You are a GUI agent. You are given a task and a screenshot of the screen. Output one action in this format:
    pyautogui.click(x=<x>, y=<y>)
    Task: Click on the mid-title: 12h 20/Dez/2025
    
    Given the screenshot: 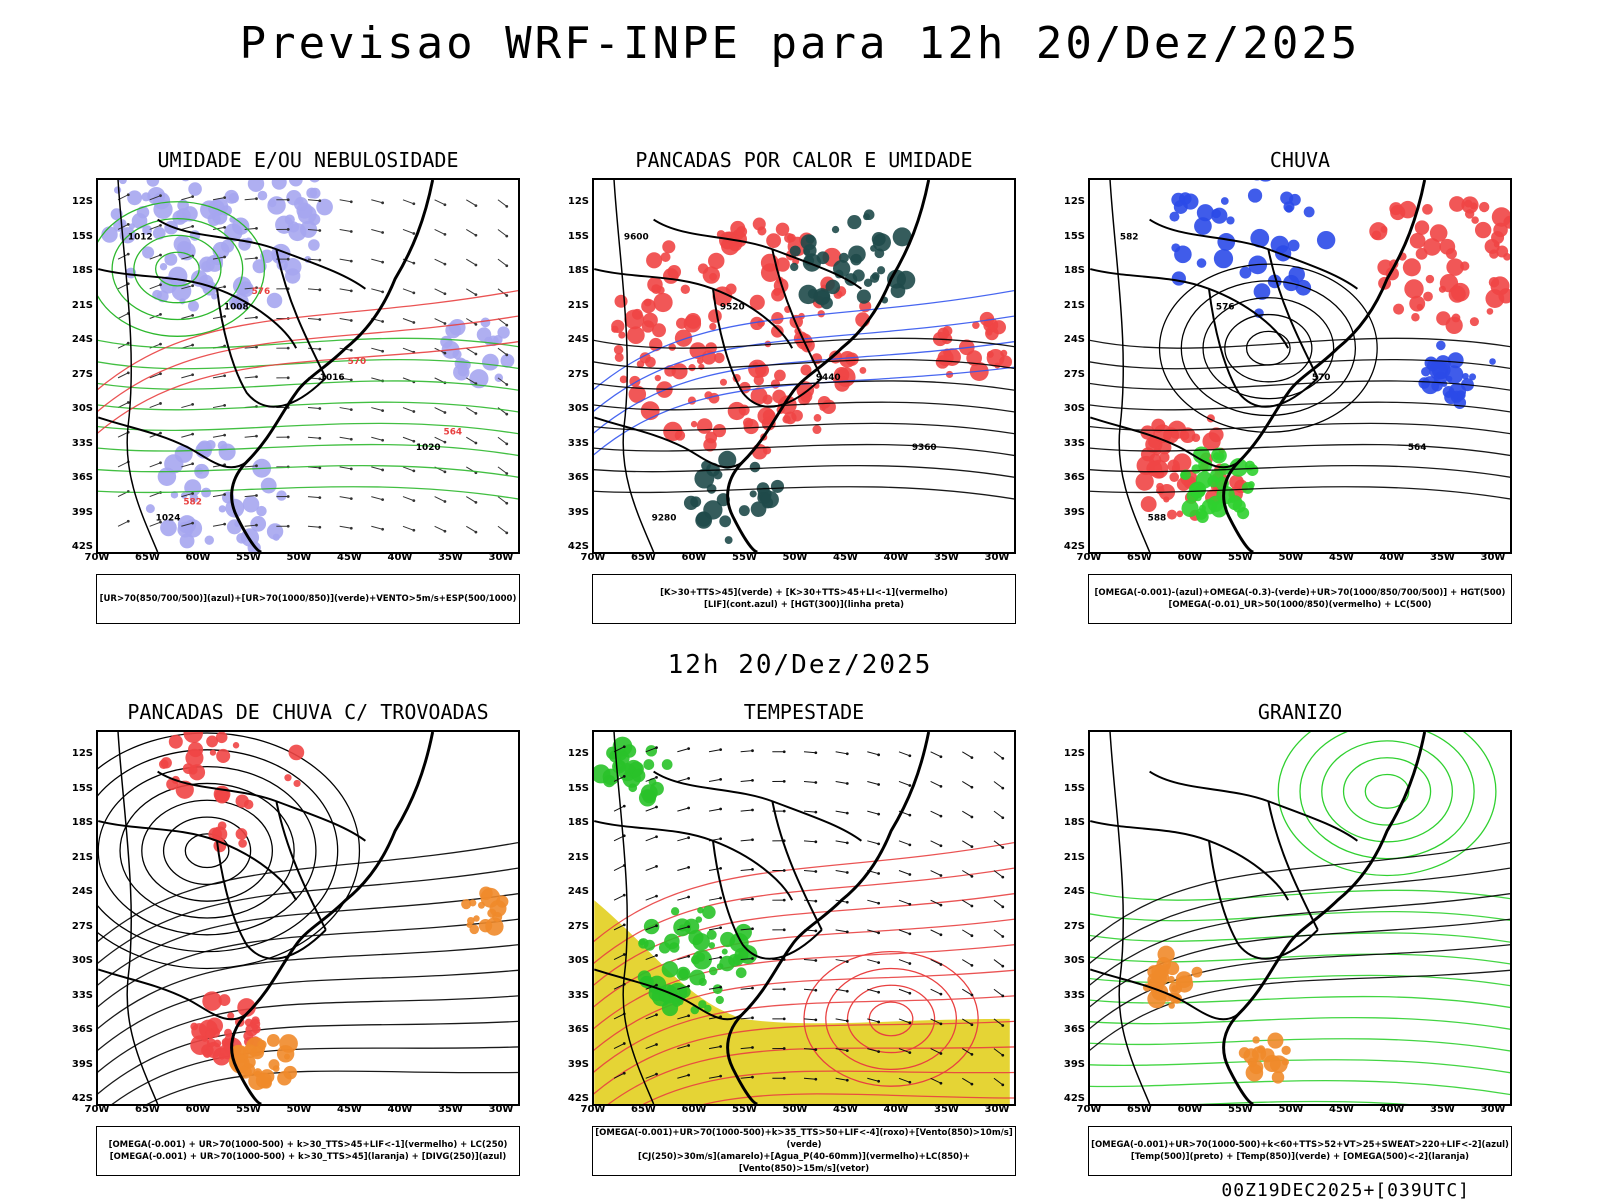 What is the action you would take?
    pyautogui.click(x=800, y=665)
    